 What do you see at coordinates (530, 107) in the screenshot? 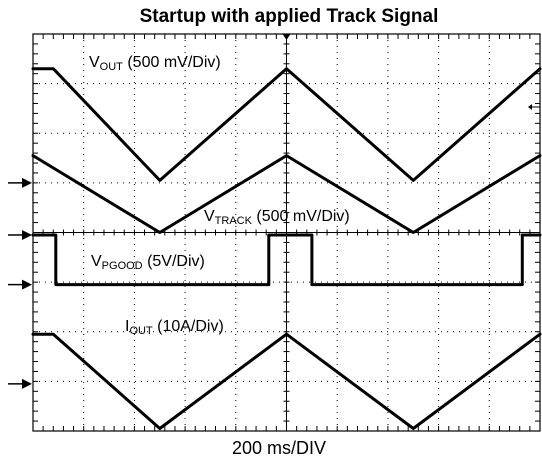
I see `trigger-level-arrow` at bounding box center [530, 107].